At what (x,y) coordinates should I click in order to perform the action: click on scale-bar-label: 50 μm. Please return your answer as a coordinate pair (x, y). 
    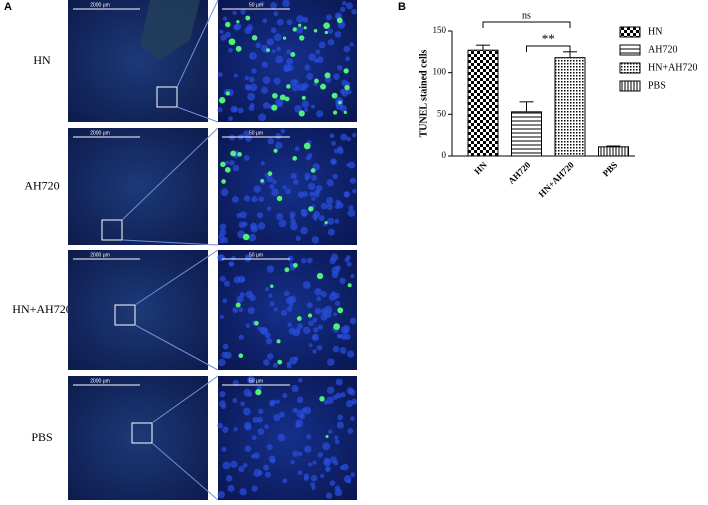
    Looking at the image, I should click on (256, 255).